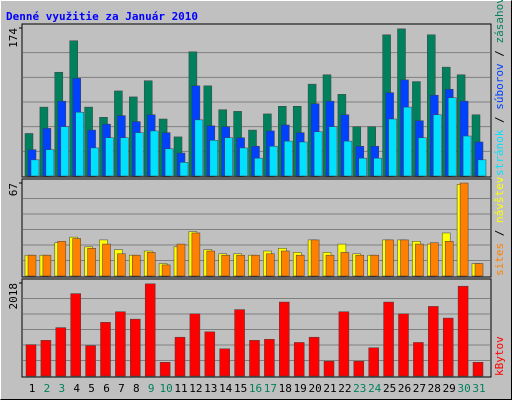  Describe the element at coordinates (329, 388) in the screenshot. I see `x-tick-label: 21` at that location.